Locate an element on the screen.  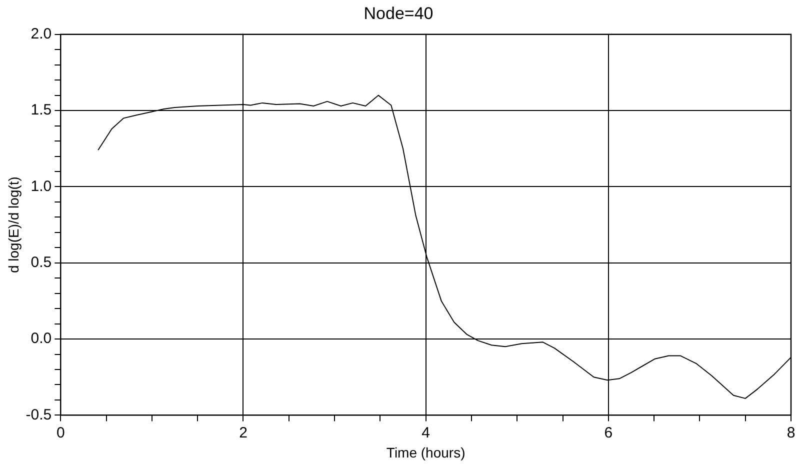
y-axis-title: d log(E)/d log(t) is located at coordinates (13, 225).